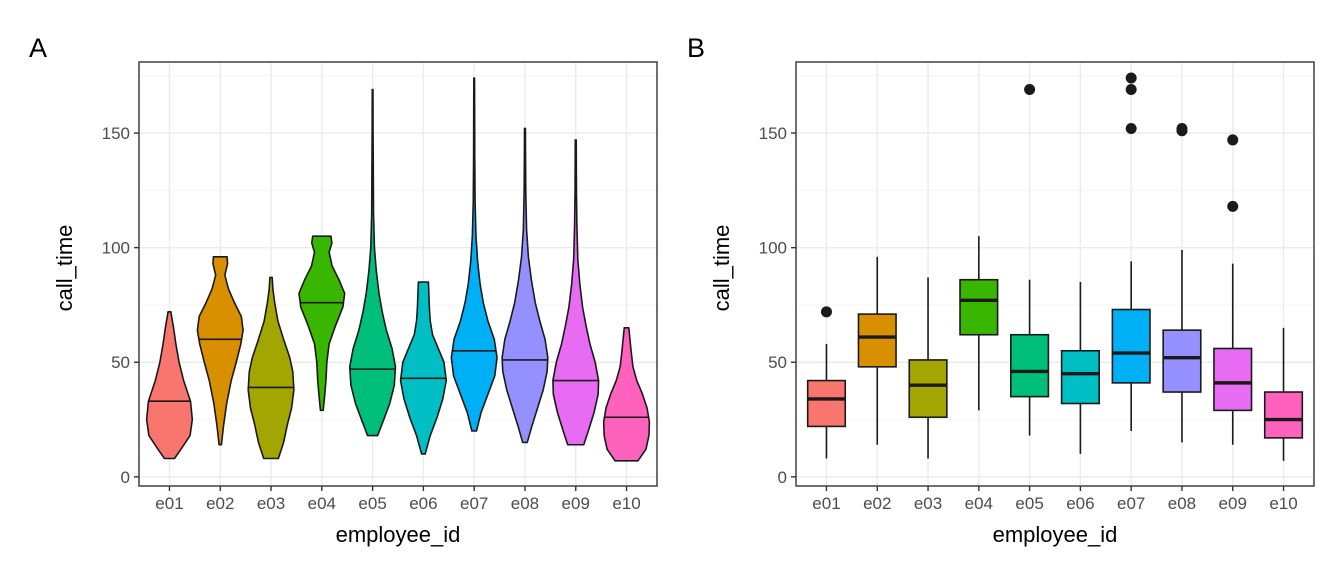 Image resolution: width=1344 pixels, height=581 pixels. I want to click on y-axis-title-b: call_time, so click(721, 268).